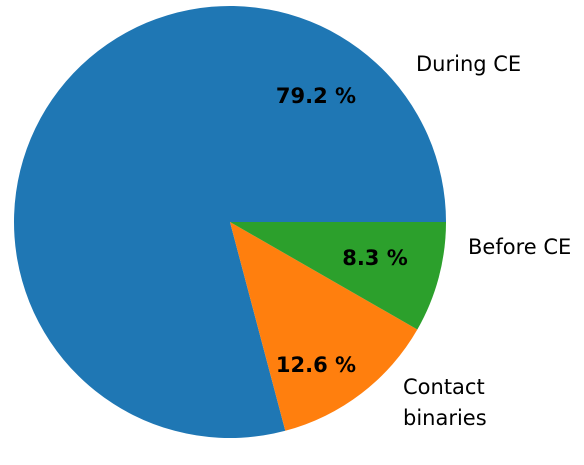 This screenshot has height=465, width=584. I want to click on value-label: 12.6 %, so click(316, 365).